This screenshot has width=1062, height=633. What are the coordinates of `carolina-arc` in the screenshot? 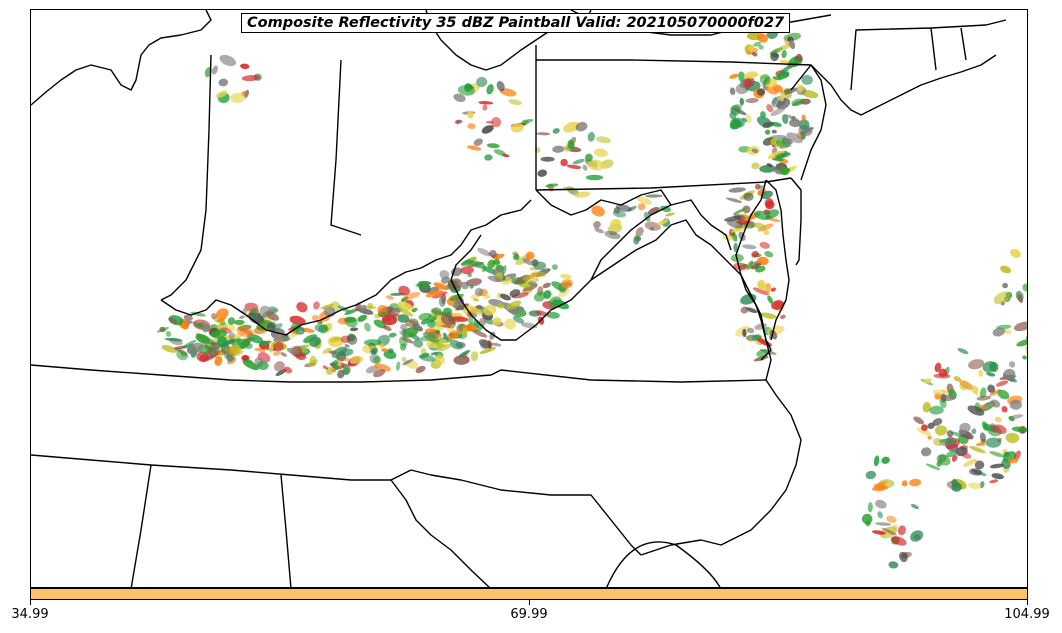 It's located at (663, 564).